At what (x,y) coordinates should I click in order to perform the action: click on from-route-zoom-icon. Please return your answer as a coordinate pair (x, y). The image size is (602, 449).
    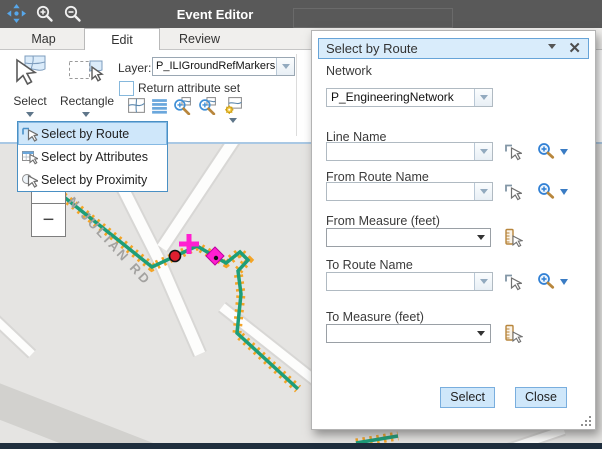
    Looking at the image, I should click on (546, 191).